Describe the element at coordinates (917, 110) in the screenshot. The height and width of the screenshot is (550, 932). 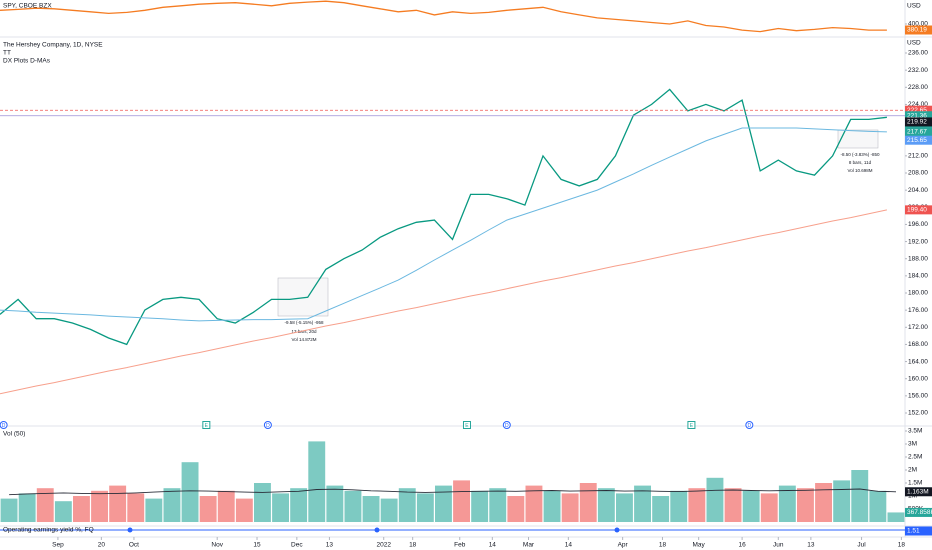
I see `price-label: 222.65` at that location.